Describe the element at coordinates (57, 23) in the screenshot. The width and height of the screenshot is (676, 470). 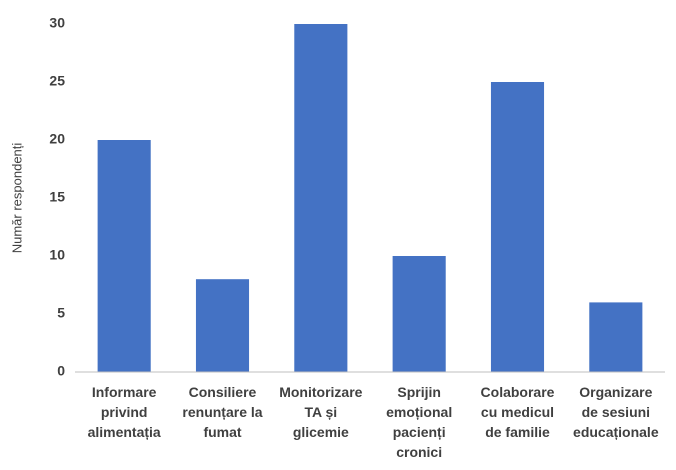
I see `y-tick-label: 30` at that location.